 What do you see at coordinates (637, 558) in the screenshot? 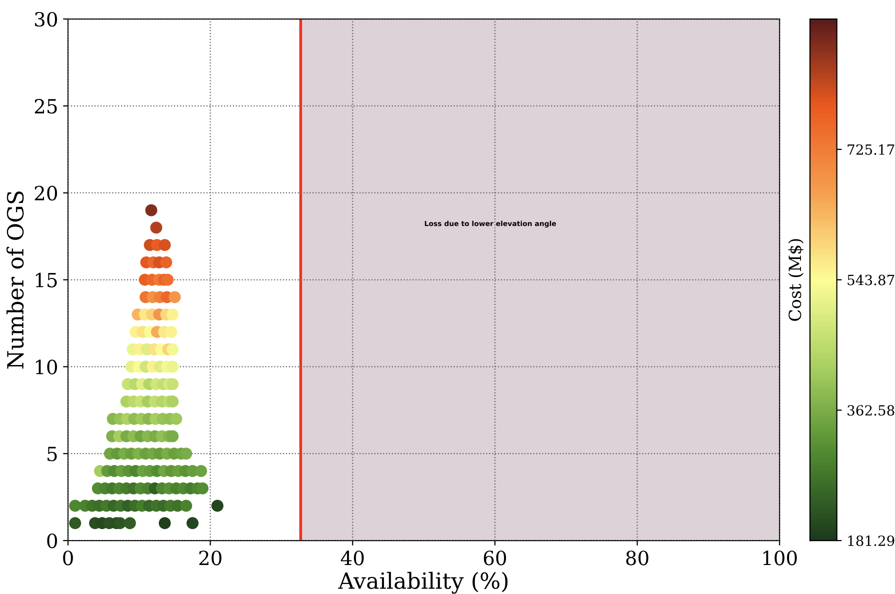
I see `x-tick-label: 80` at bounding box center [637, 558].